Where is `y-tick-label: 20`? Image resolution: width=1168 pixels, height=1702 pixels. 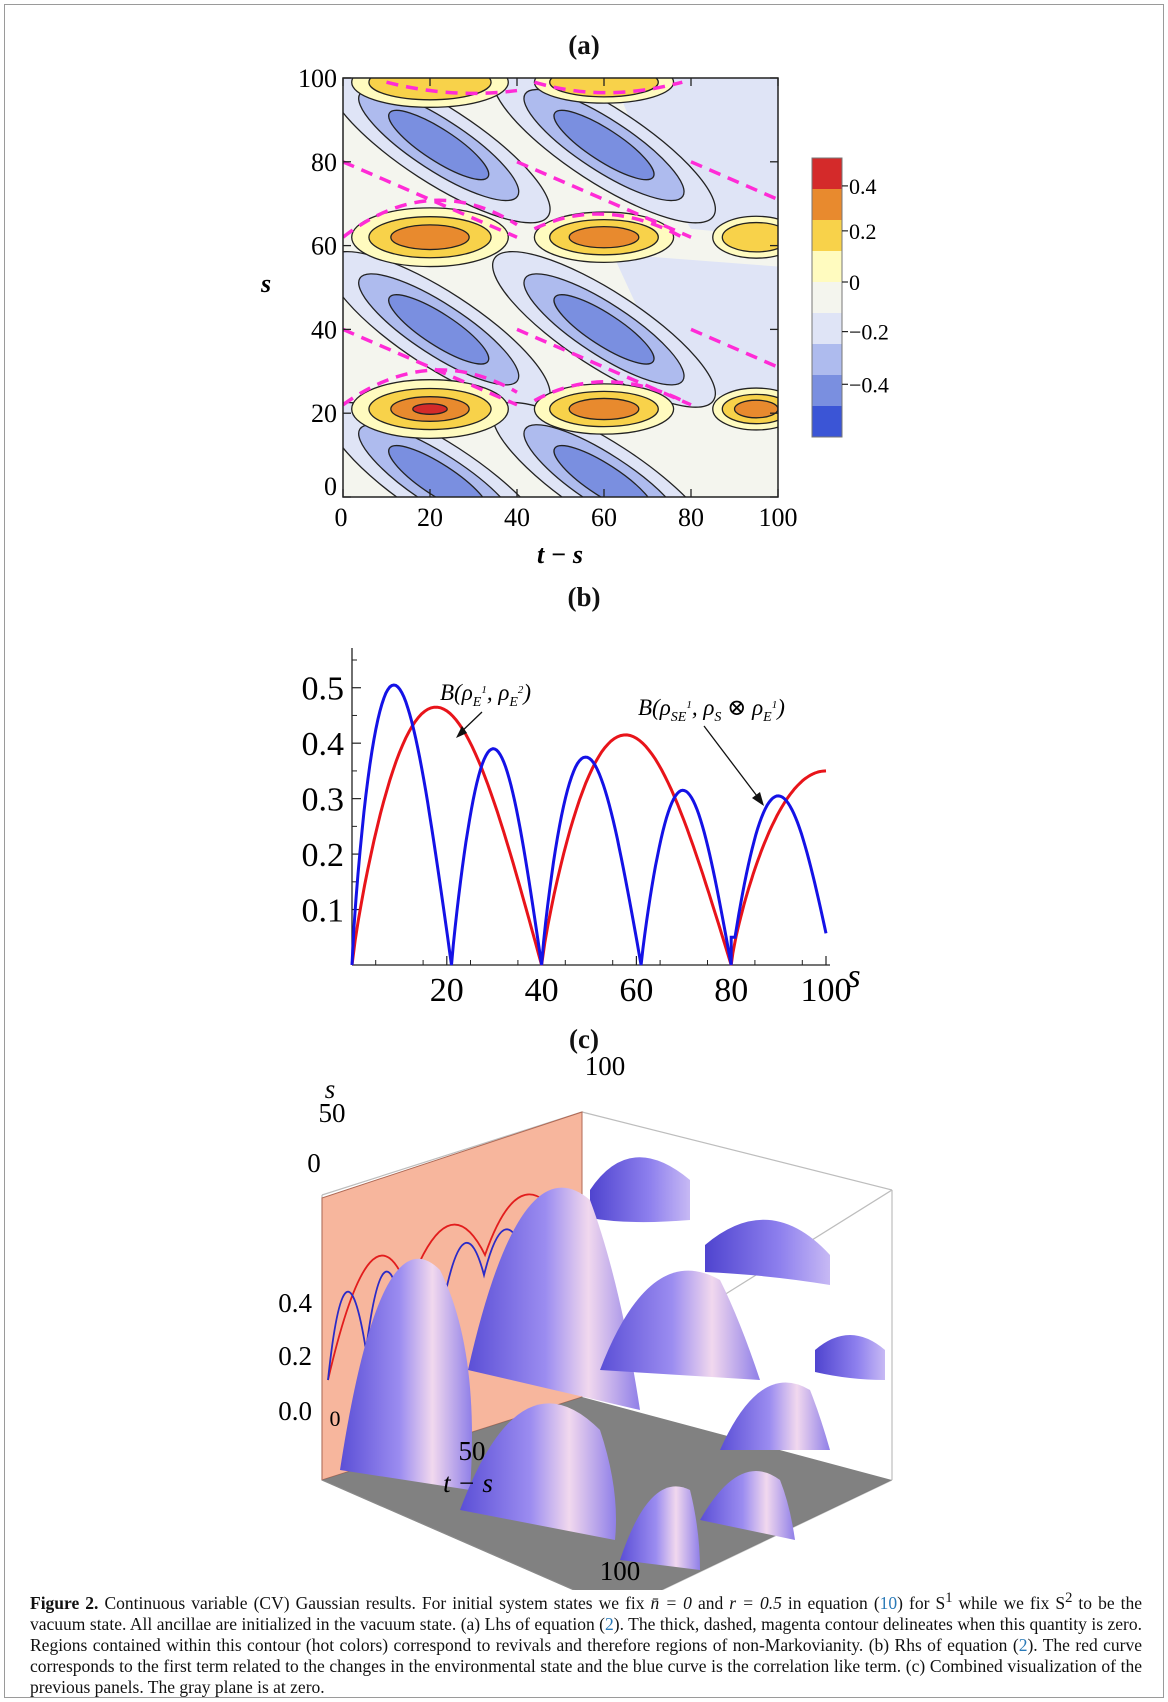 y-tick-label: 20 is located at coordinates (324, 413).